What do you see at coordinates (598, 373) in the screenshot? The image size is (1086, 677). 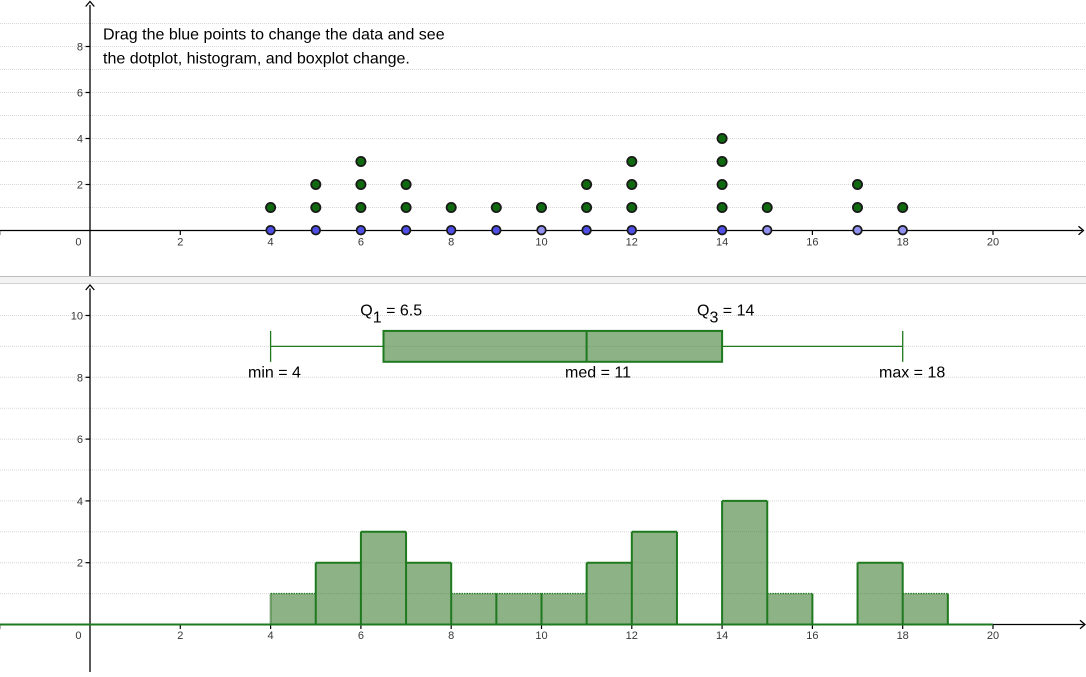 I see `svg-text: med = 11` at bounding box center [598, 373].